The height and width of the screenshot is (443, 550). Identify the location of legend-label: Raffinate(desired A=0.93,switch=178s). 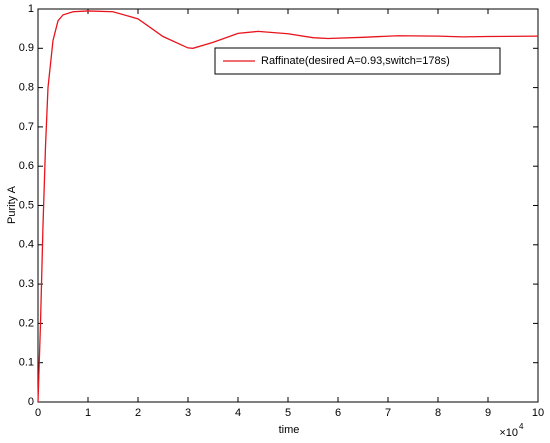
(355, 61).